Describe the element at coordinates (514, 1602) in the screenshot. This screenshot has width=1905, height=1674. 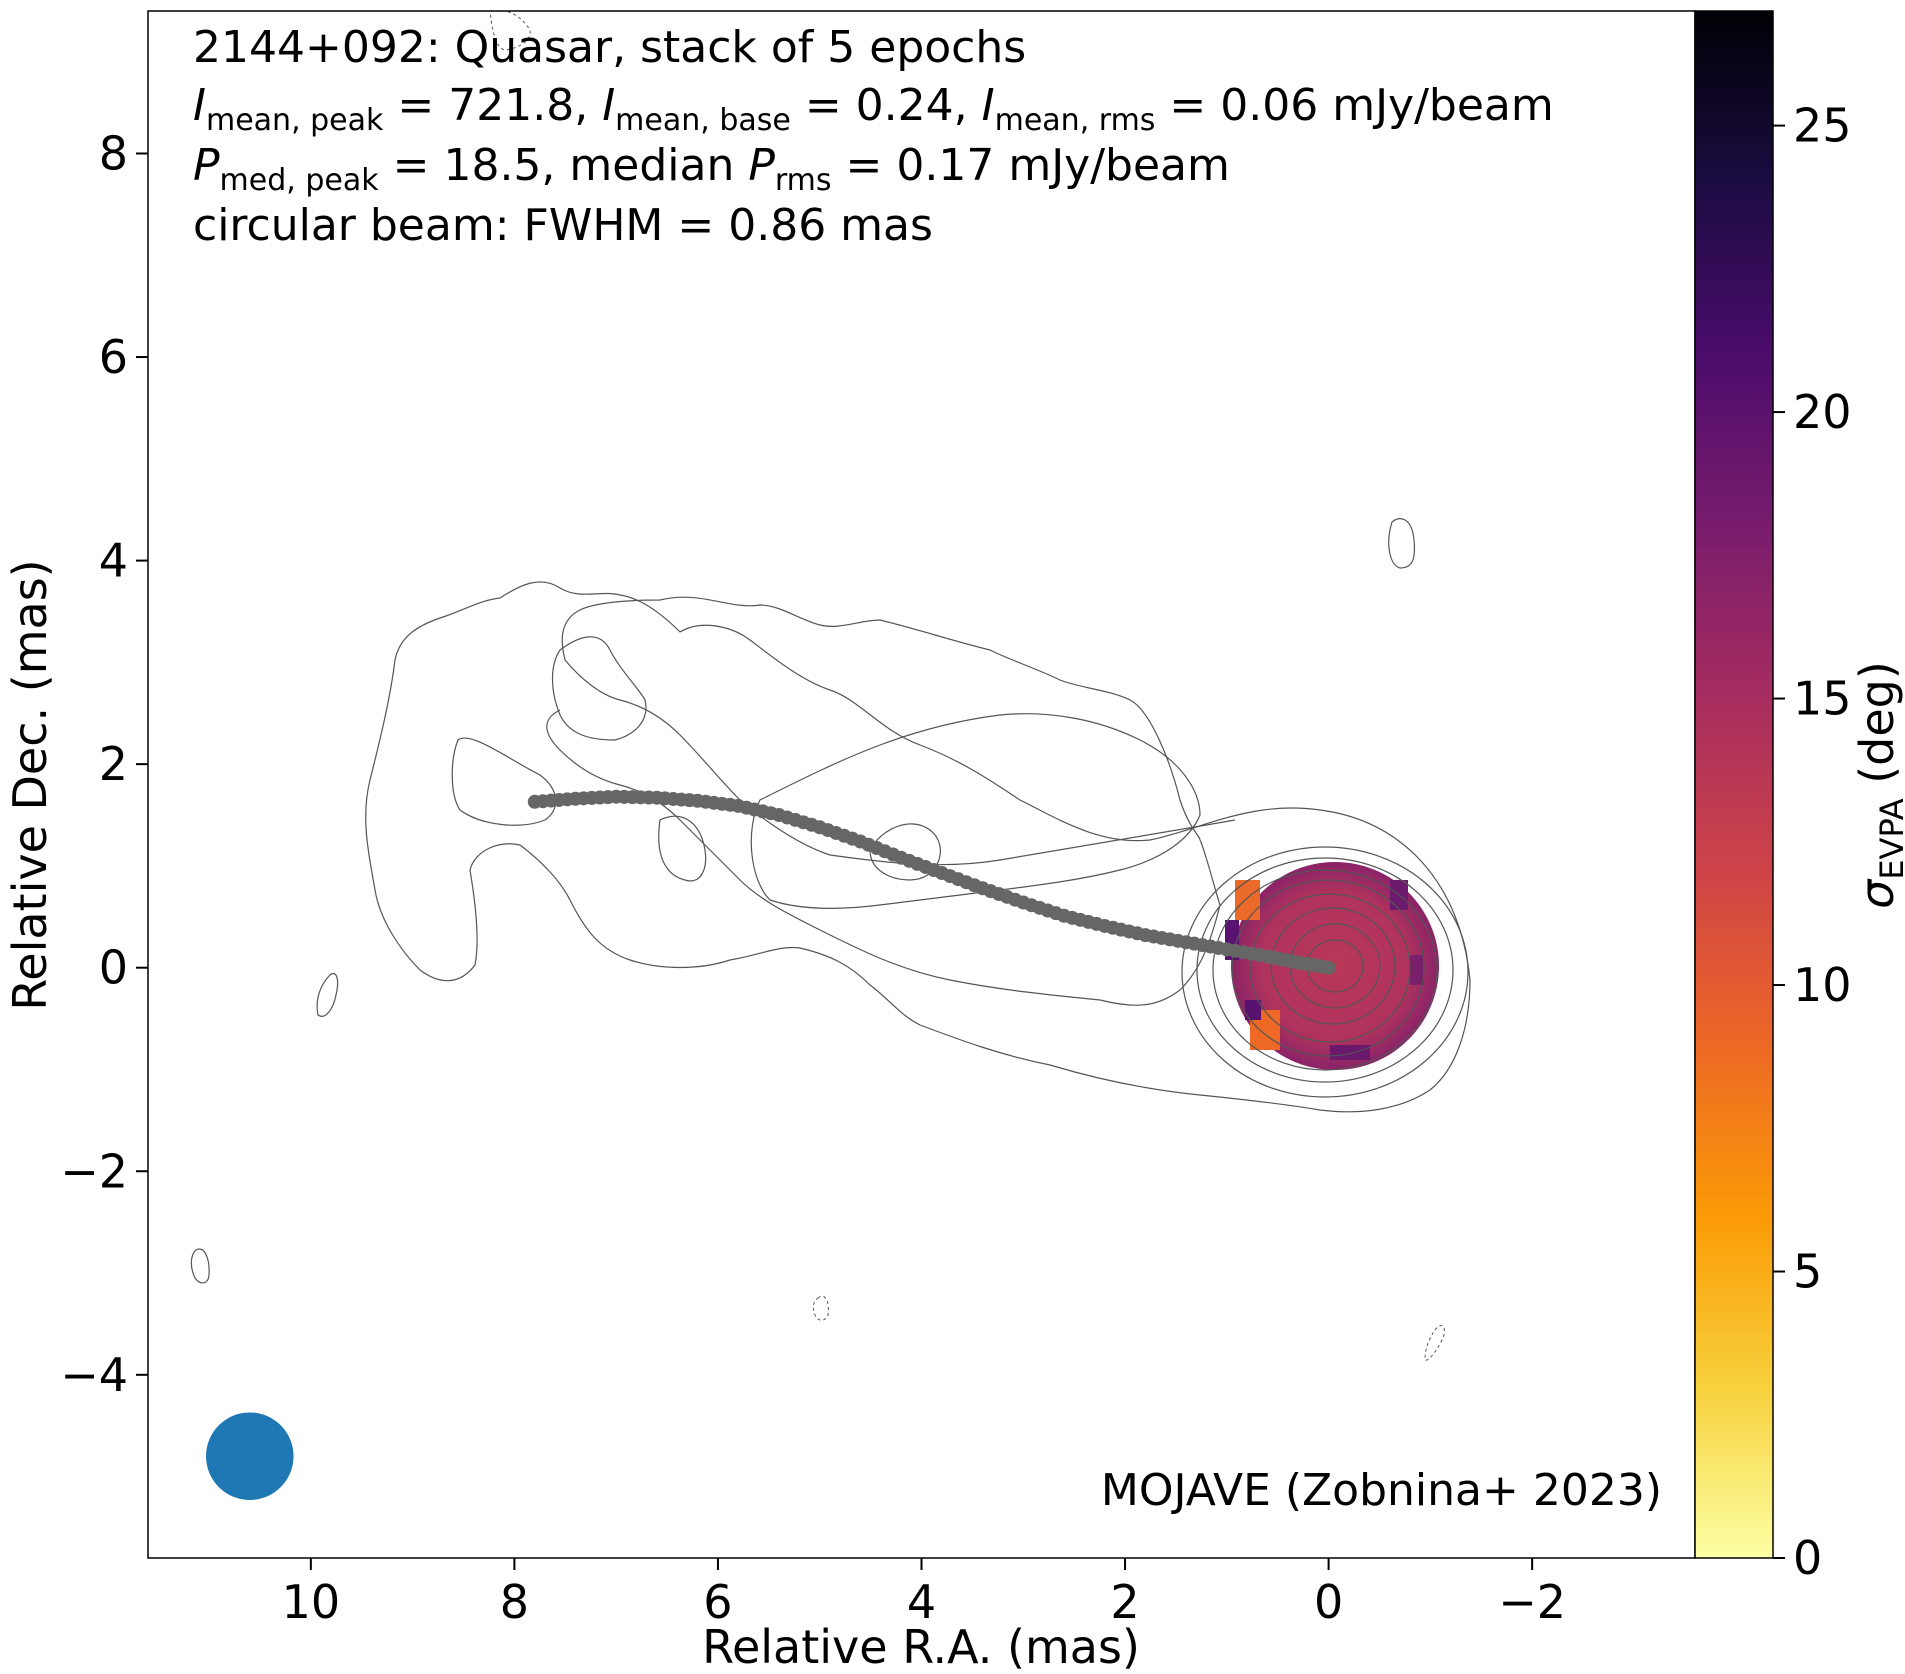
I see `x-tick-label: 8` at that location.